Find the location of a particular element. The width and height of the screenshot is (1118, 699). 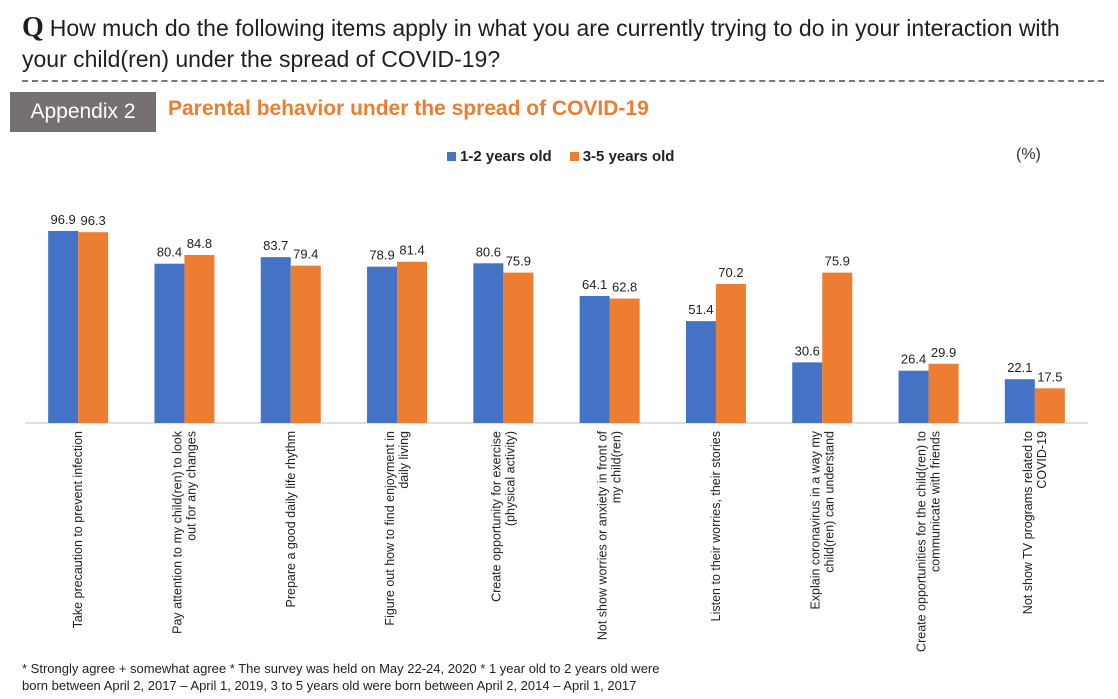

bar-s1-c8 is located at coordinates (807, 392).